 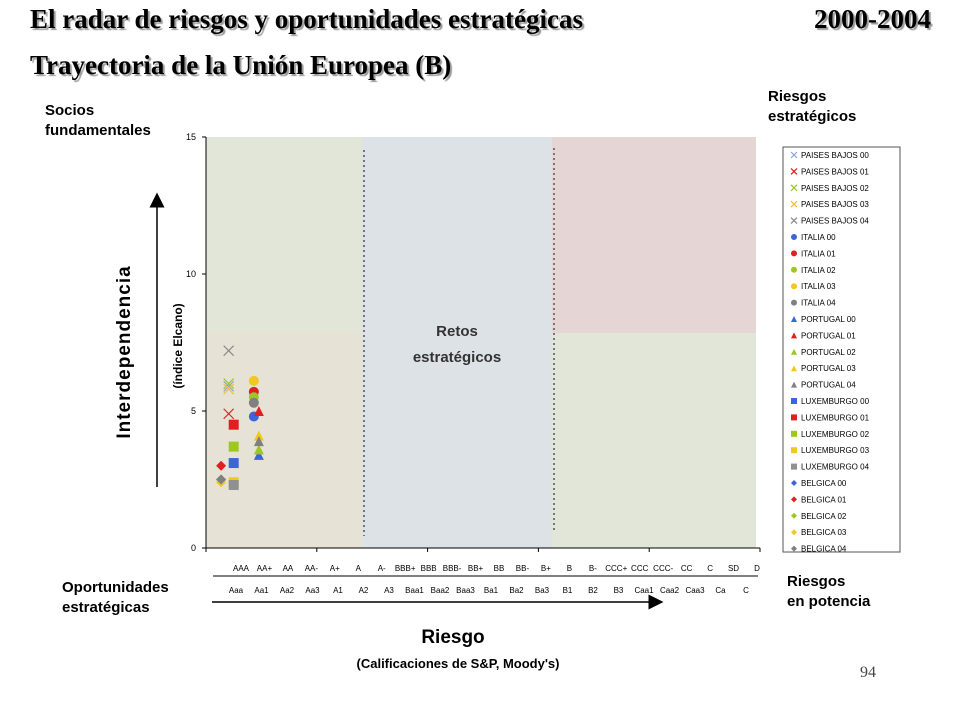 What do you see at coordinates (828, 385) in the screenshot?
I see `legend-entry: PORTUGAL 04` at bounding box center [828, 385].